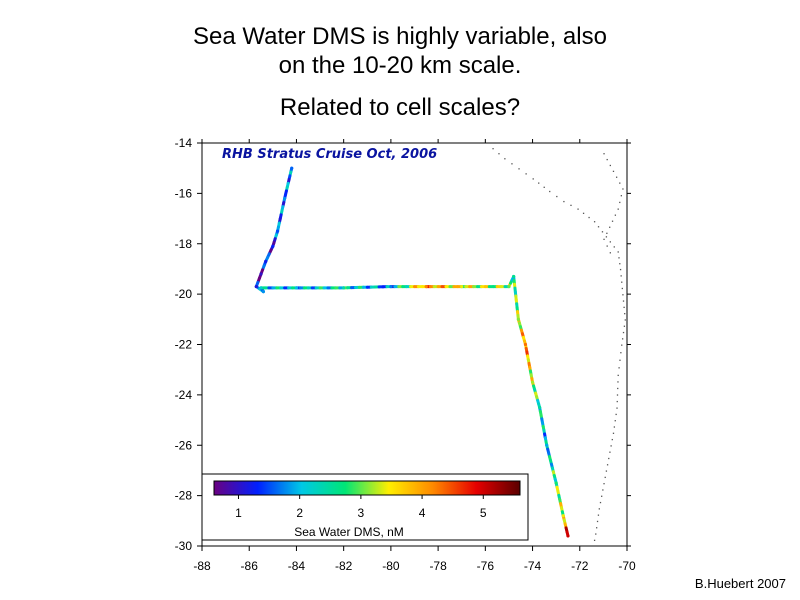  I want to click on colorbar-gradient, so click(367, 488).